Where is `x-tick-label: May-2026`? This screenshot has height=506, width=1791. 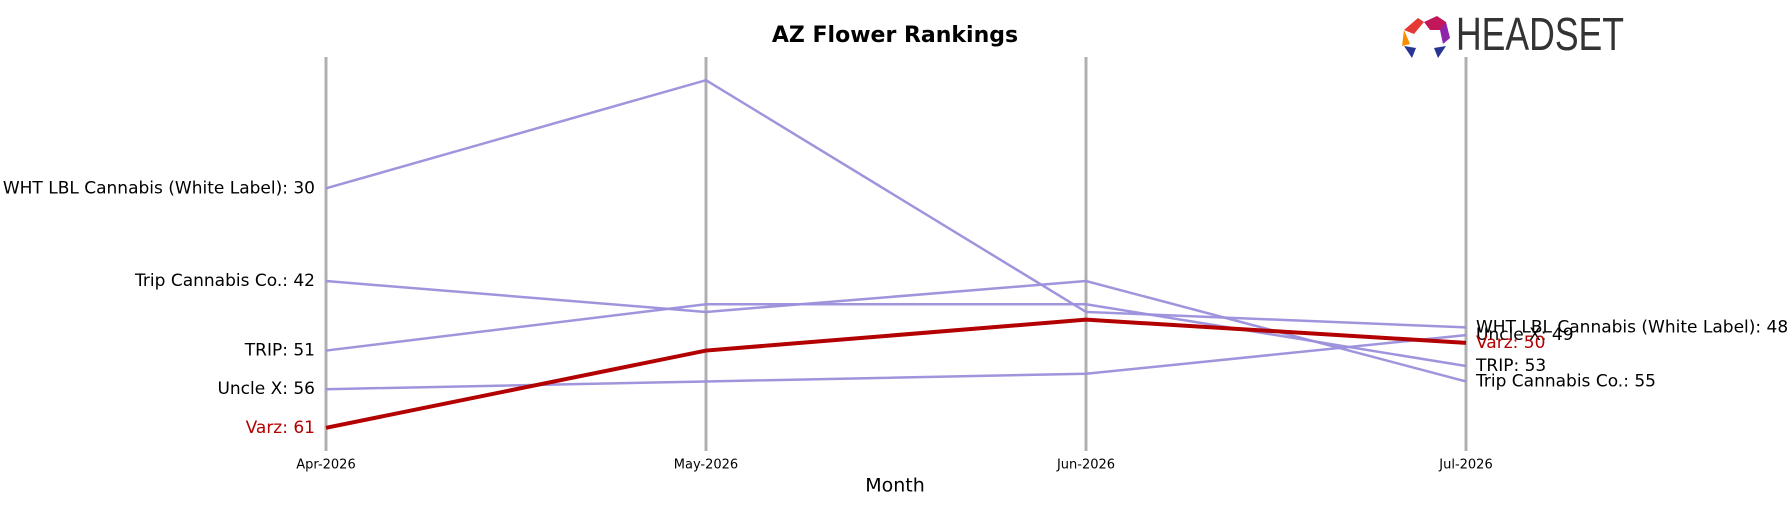 x-tick-label: May-2026 is located at coordinates (706, 465).